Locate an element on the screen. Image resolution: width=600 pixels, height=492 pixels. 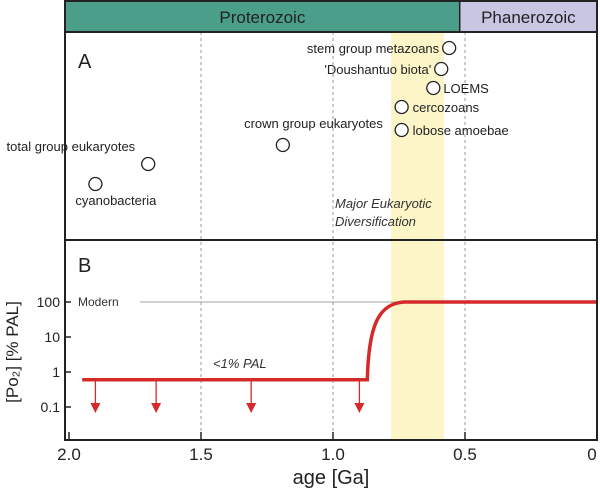
point-label: stem group metazoans is located at coordinates (373, 48).